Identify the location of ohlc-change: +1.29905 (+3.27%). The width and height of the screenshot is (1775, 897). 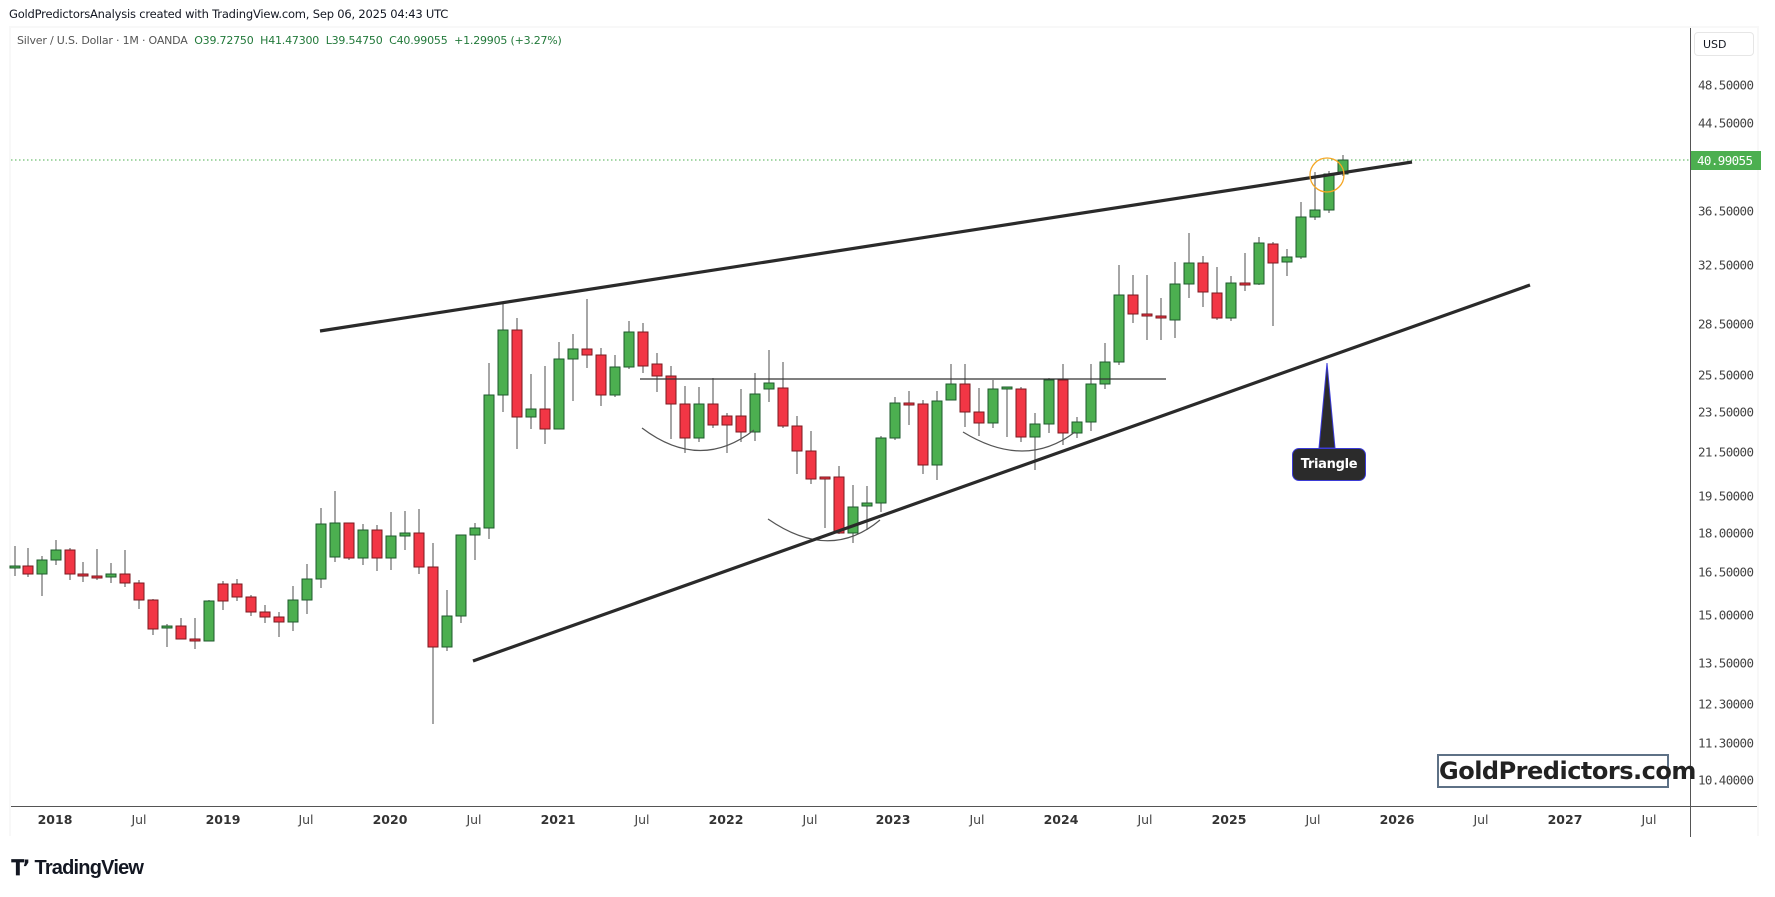
(508, 40).